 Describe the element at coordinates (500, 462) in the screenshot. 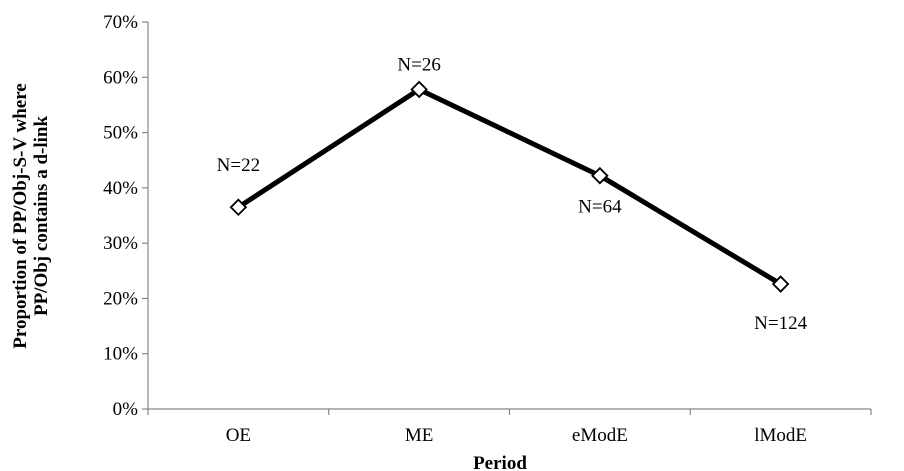

I see `x-axis-title: Period` at that location.